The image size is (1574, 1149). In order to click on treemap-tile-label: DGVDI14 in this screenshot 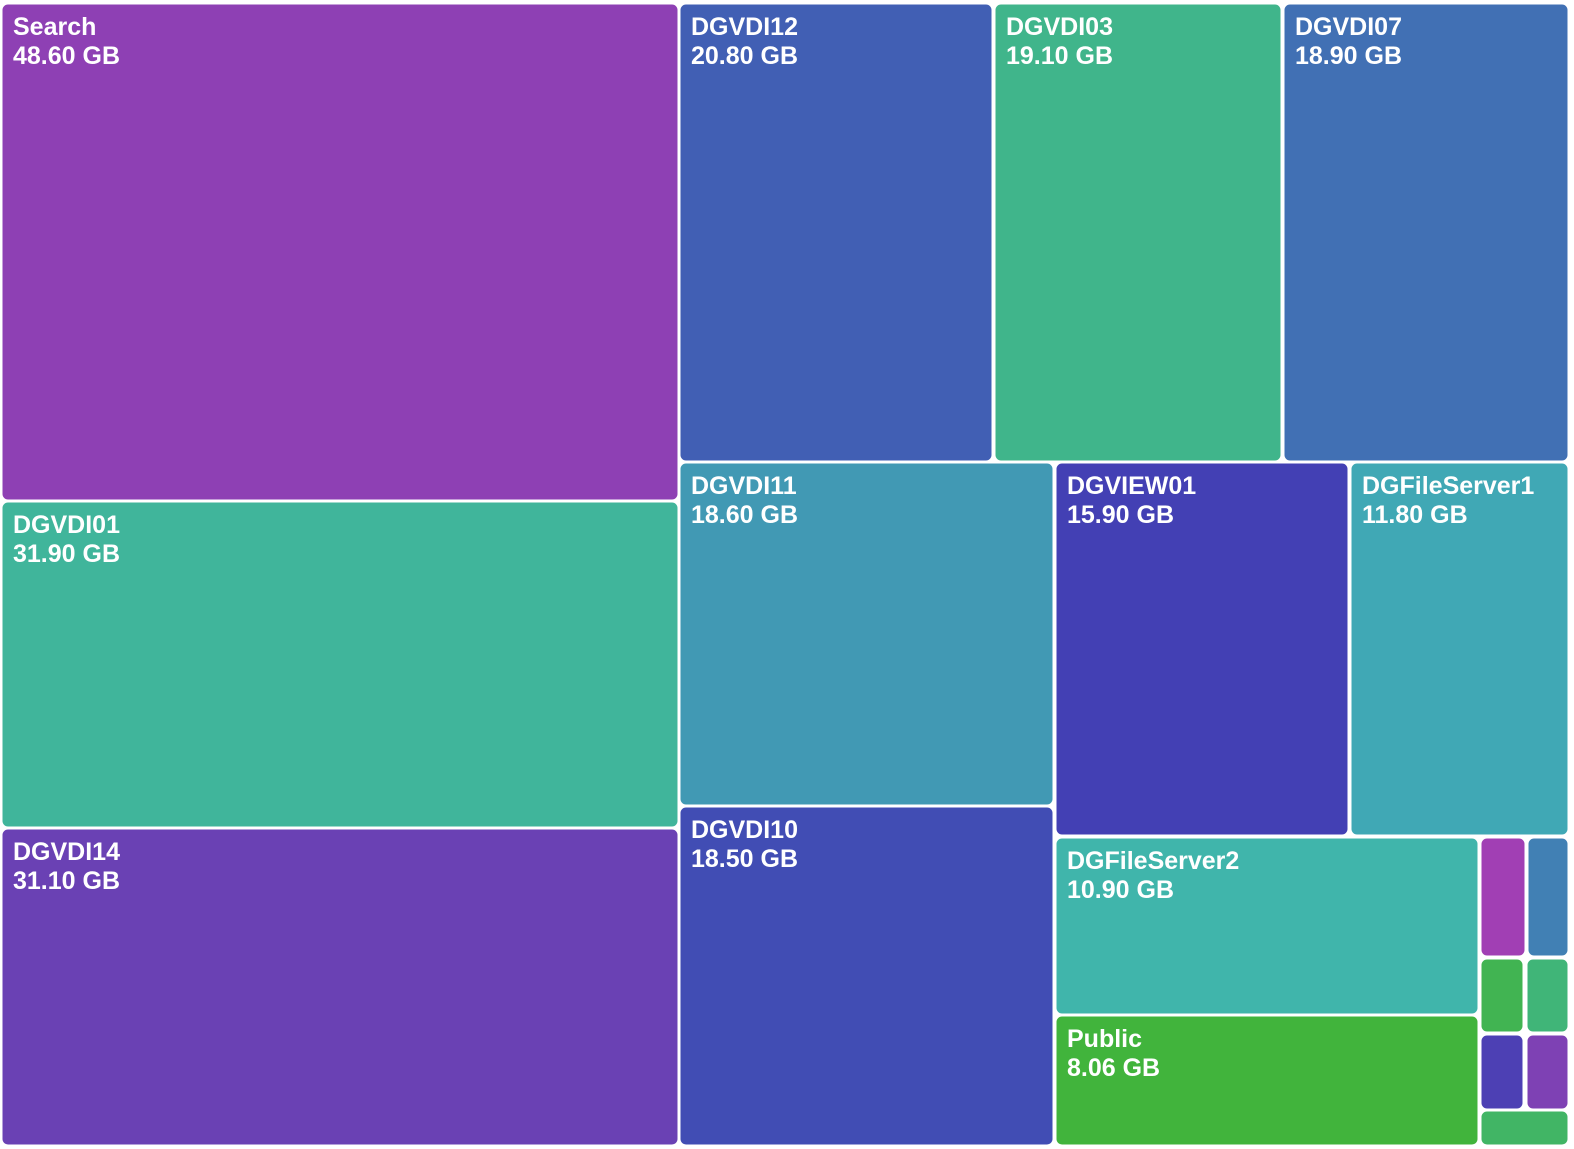, I will do `click(66, 852)`.